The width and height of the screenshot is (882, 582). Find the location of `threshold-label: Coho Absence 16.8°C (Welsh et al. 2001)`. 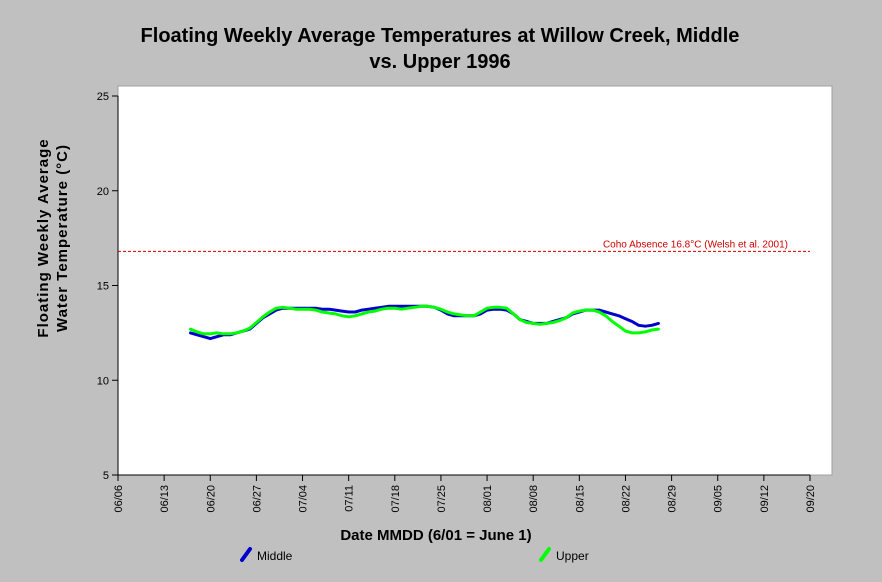

threshold-label: Coho Absence 16.8°C (Welsh et al. 2001) is located at coordinates (695, 244).